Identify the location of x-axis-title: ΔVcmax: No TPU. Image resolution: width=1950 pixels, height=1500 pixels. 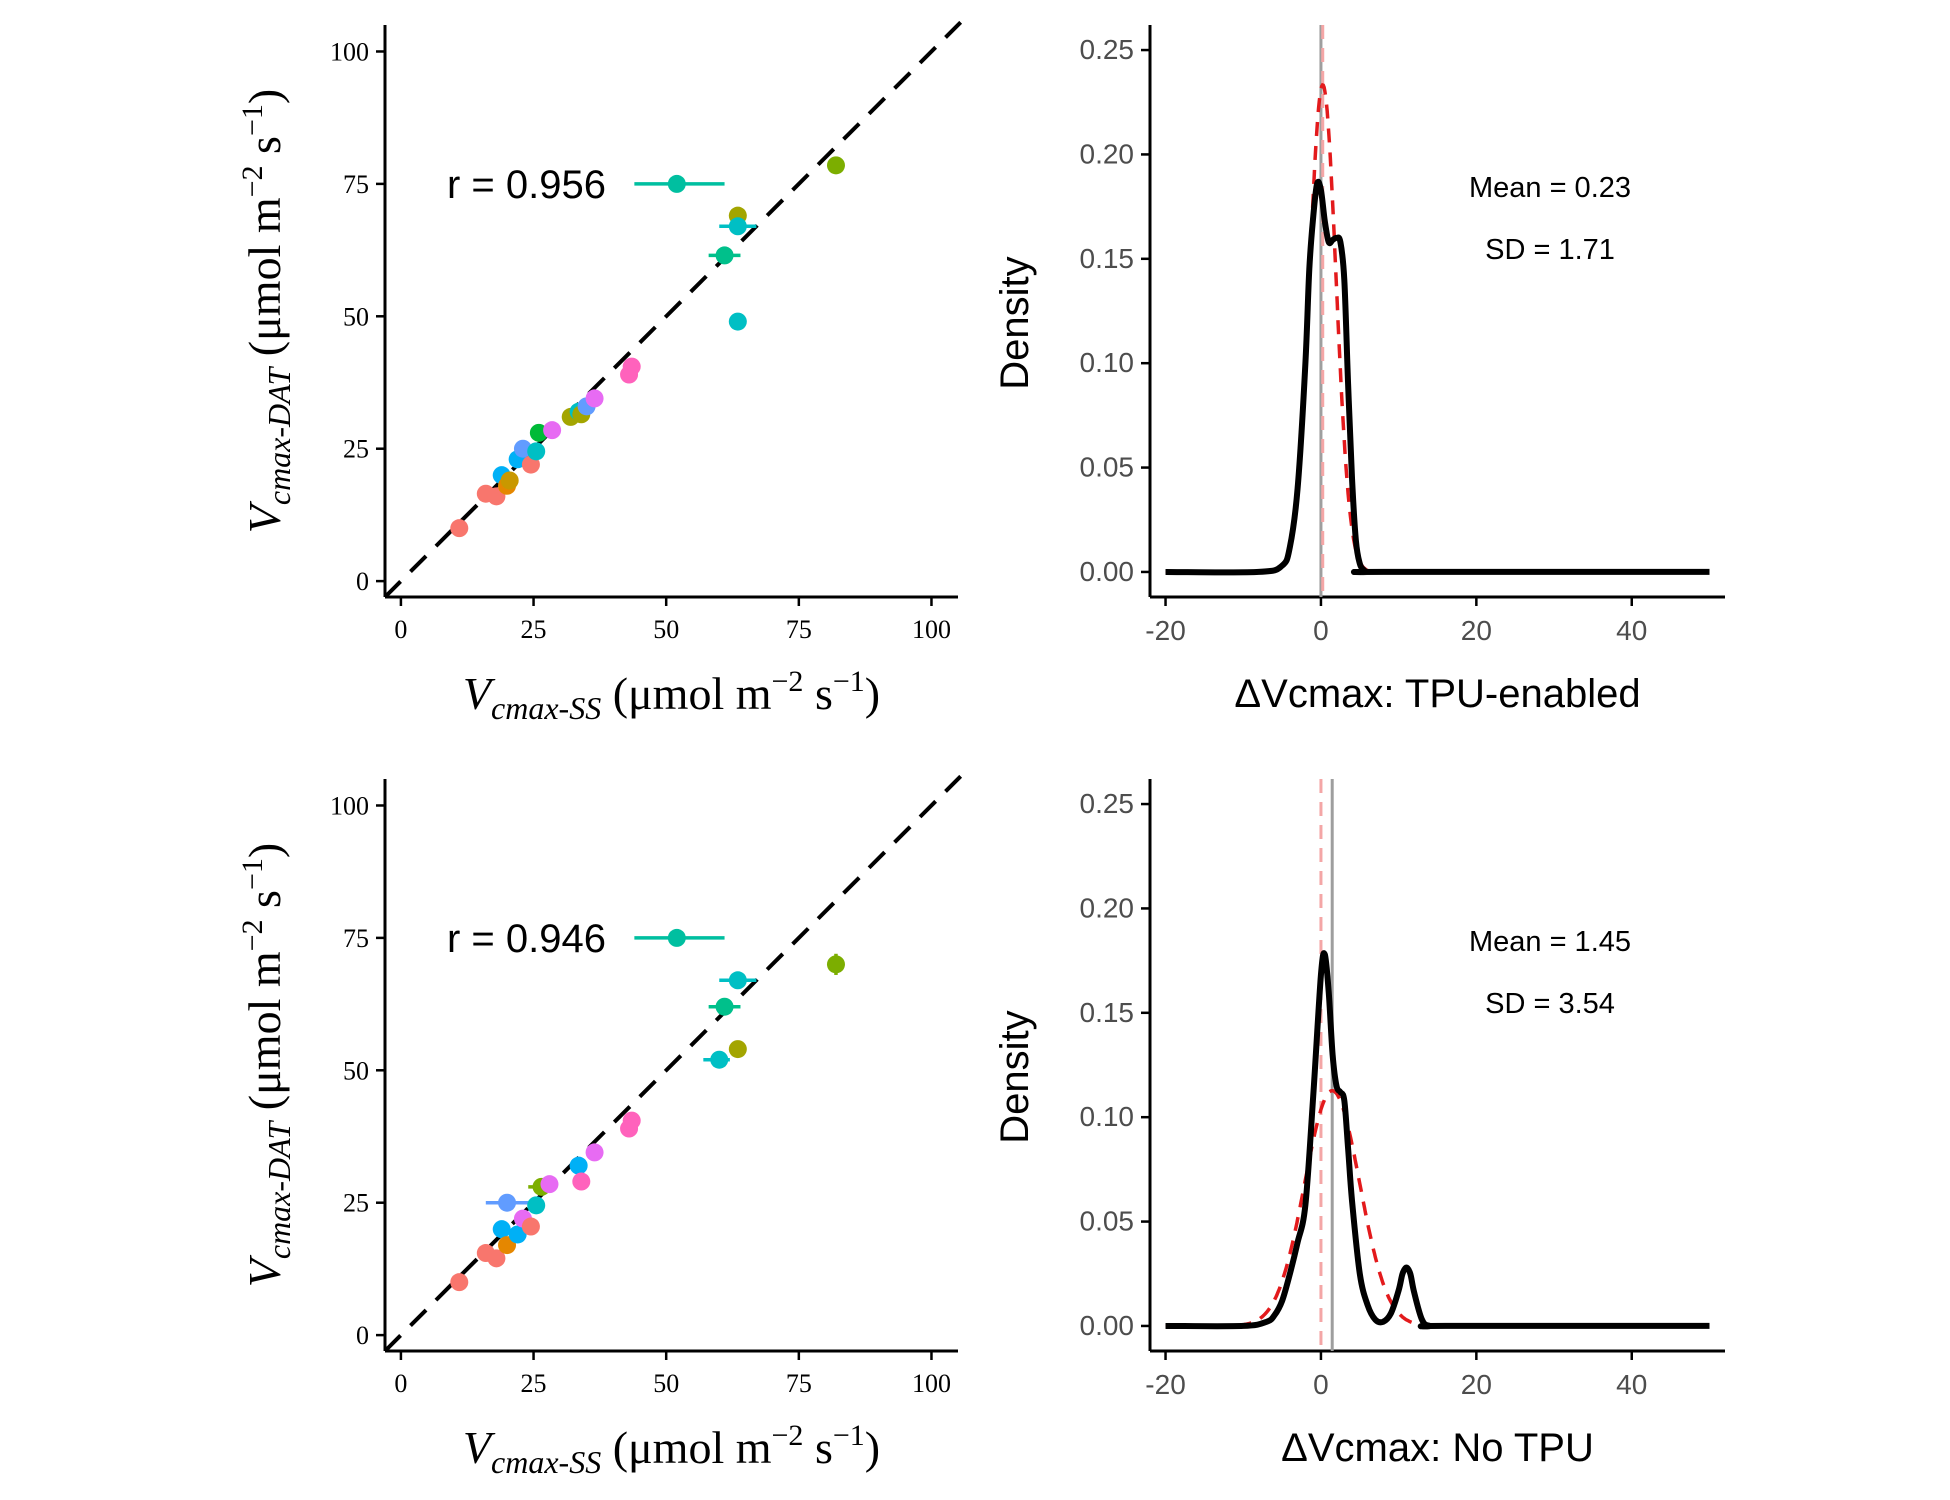
(1437, 1448).